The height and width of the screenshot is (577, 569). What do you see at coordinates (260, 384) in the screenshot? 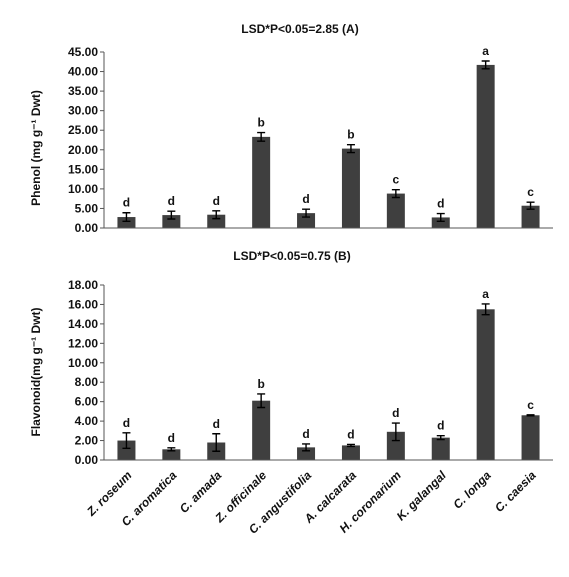
I see `flavonoid-significance-letter: b` at bounding box center [260, 384].